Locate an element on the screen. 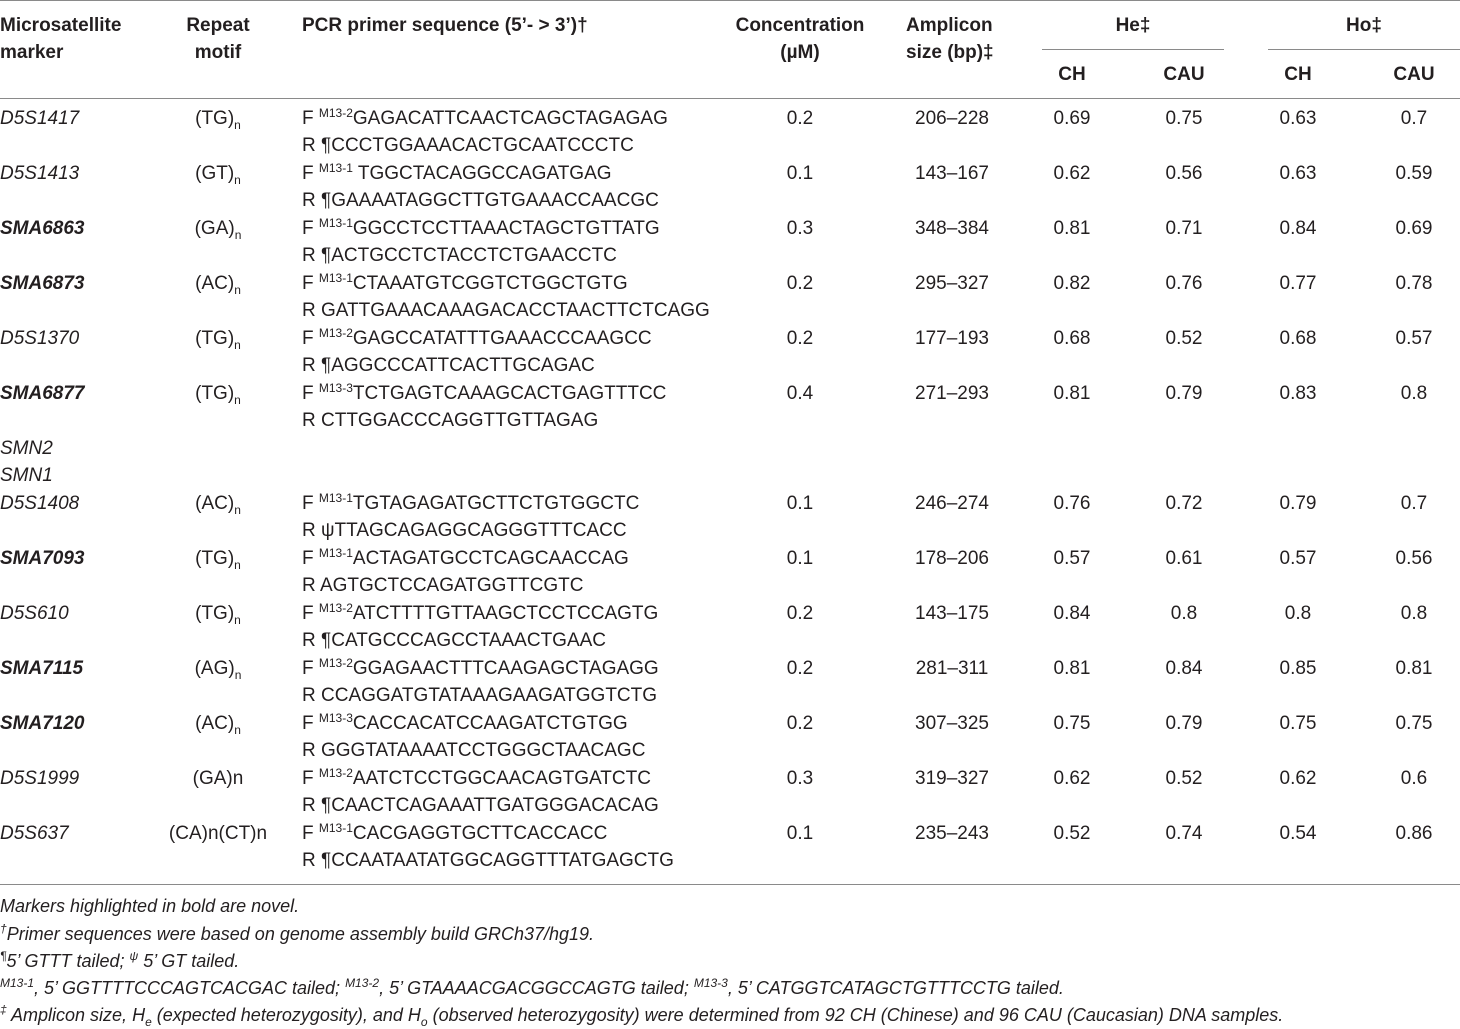 This screenshot has height=1029, width=1460. ho-cau: 0.8 is located at coordinates (1414, 393).